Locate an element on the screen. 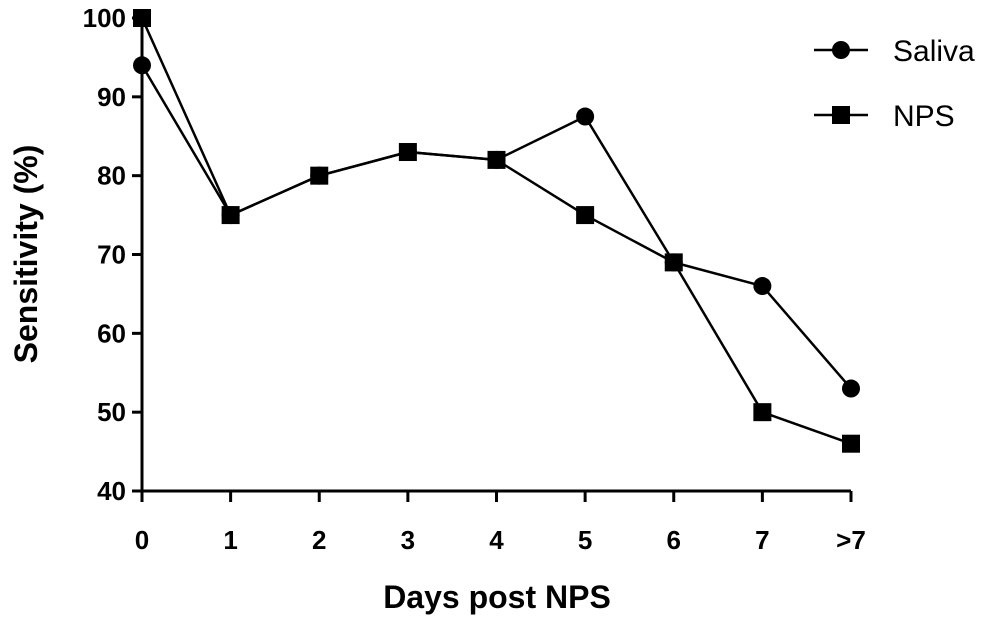 The width and height of the screenshot is (1000, 623). legend-label: Saliva is located at coordinates (934, 51).